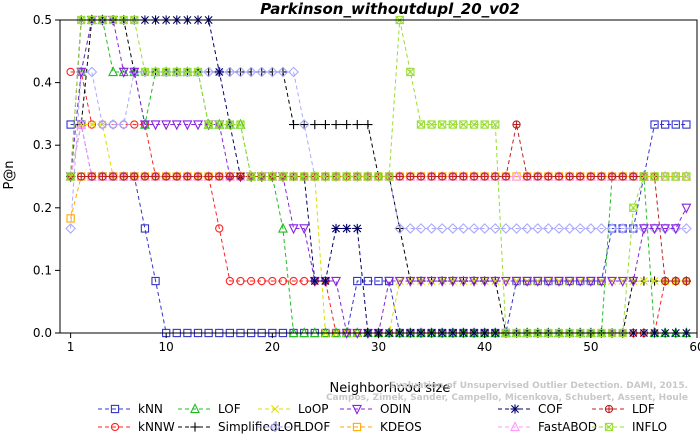  I want to click on x-axis-label: Neighborhood size, so click(390, 388).